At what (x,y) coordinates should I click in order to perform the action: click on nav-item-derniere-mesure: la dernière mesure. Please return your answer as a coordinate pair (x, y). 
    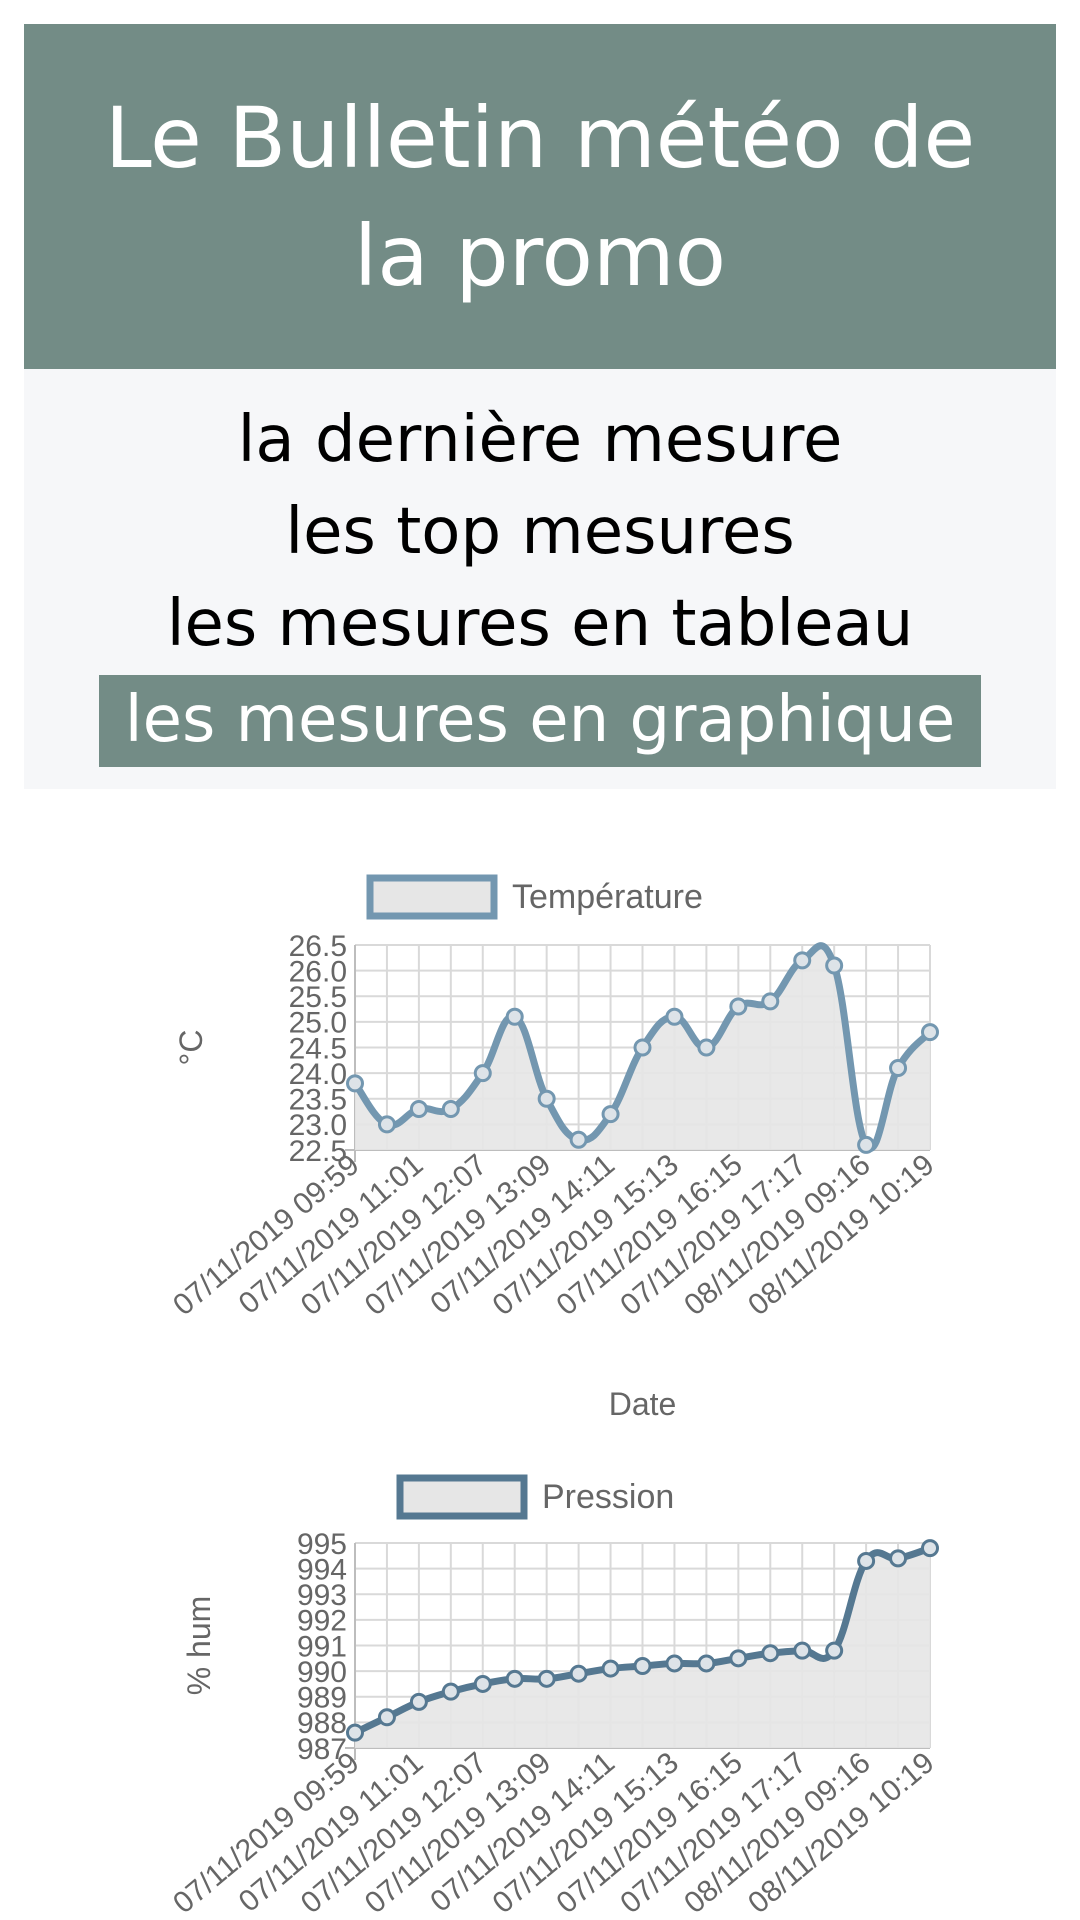
    Looking at the image, I should click on (540, 440).